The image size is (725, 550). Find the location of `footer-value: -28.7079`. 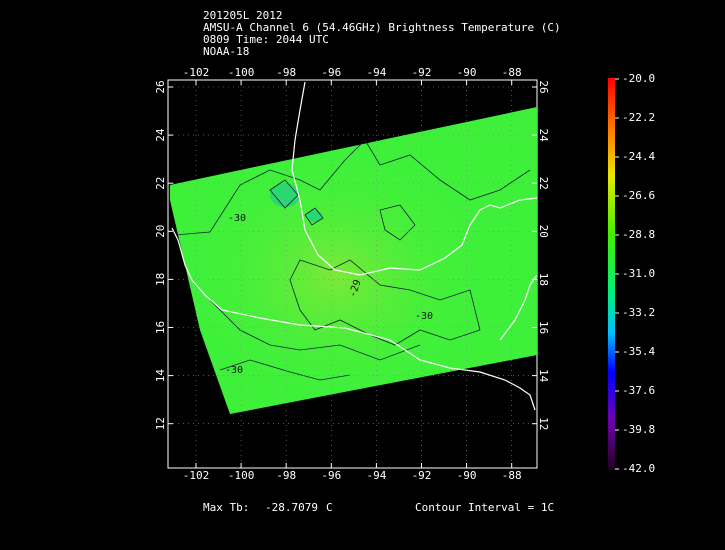

footer-value: -28.7079 is located at coordinates (291, 507).